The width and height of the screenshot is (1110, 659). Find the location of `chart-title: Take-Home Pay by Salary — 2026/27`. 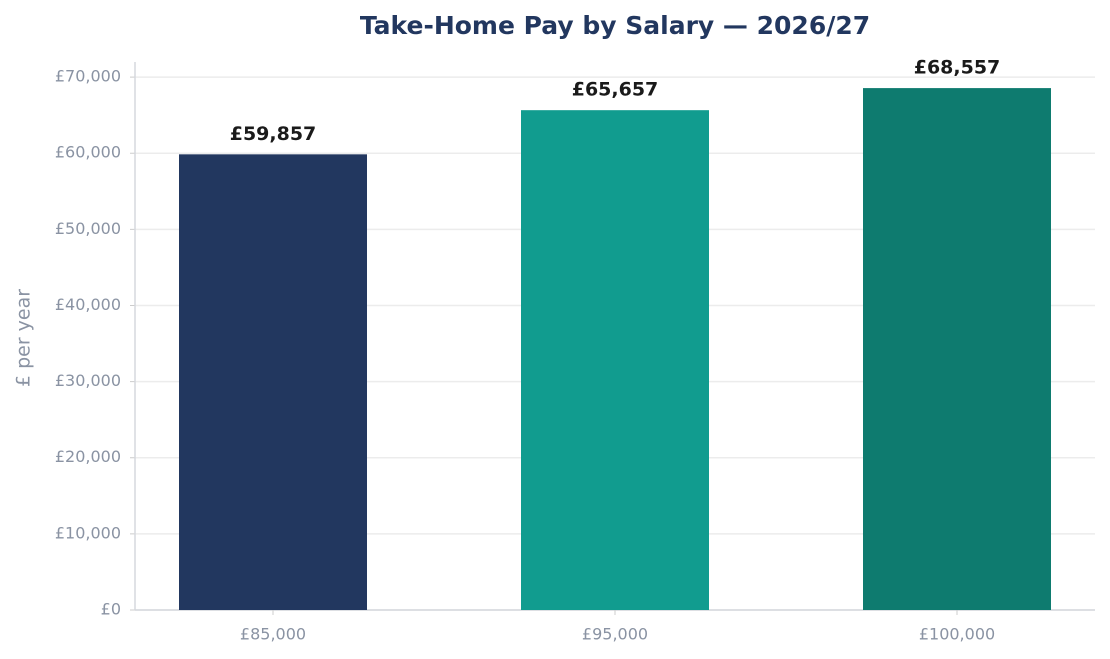

chart-title: Take-Home Pay by Salary — 2026/27 is located at coordinates (615, 25).